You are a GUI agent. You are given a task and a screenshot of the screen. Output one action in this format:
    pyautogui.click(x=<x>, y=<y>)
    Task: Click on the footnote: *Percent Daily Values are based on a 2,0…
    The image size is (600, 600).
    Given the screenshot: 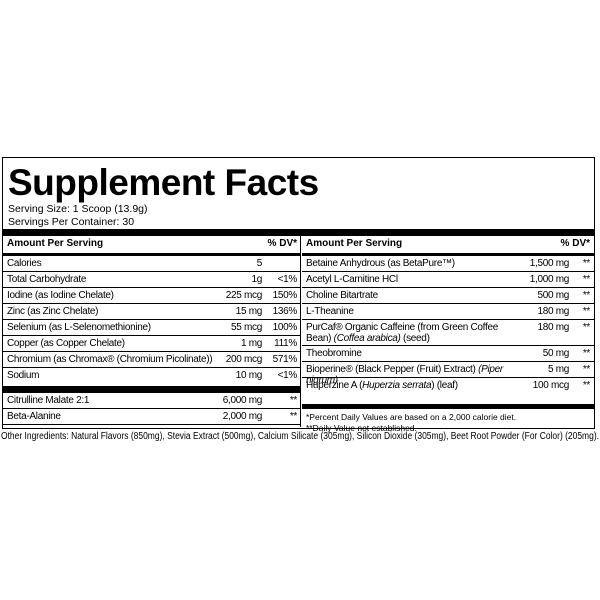 What is the action you would take?
    pyautogui.click(x=411, y=417)
    